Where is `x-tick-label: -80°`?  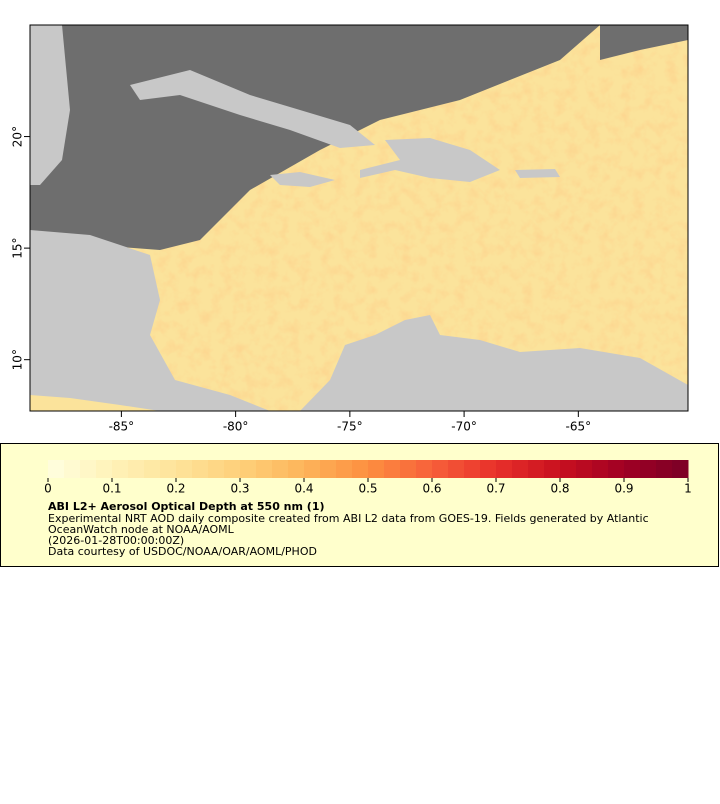 x-tick-label: -80° is located at coordinates (236, 427).